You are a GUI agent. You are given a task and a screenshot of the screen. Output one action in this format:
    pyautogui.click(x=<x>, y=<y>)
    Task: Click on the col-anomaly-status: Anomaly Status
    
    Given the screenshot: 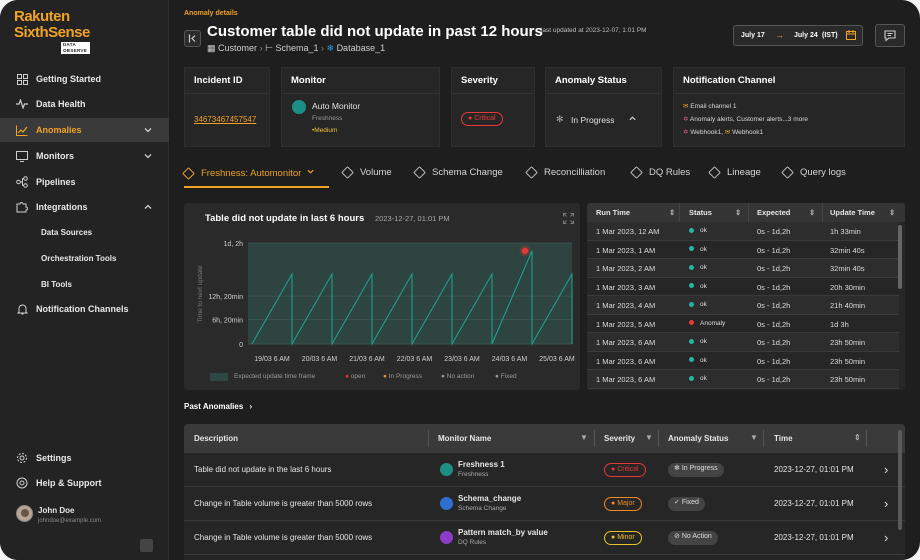 What is the action you would take?
    pyautogui.click(x=698, y=438)
    